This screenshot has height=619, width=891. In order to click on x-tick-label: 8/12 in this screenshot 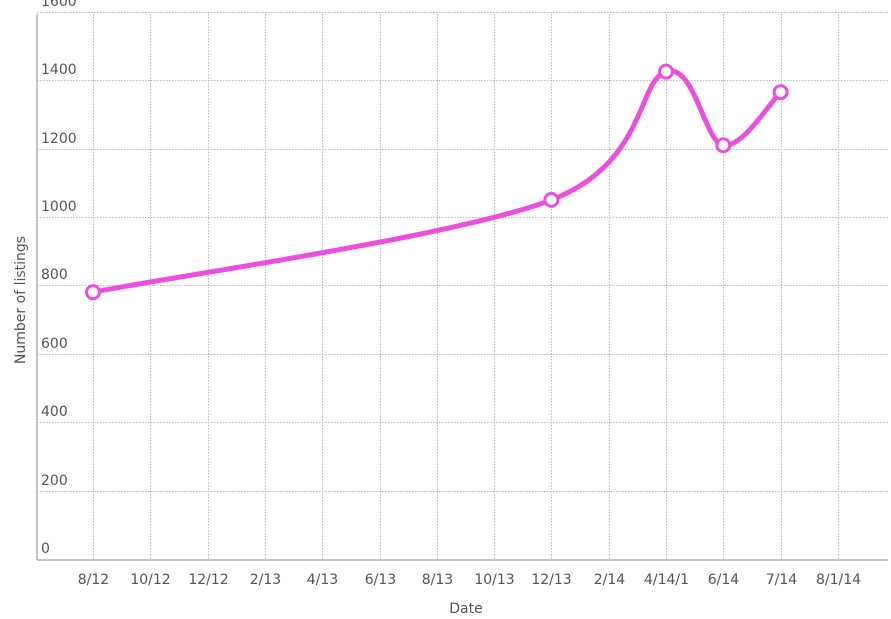, I will do `click(93, 580)`.